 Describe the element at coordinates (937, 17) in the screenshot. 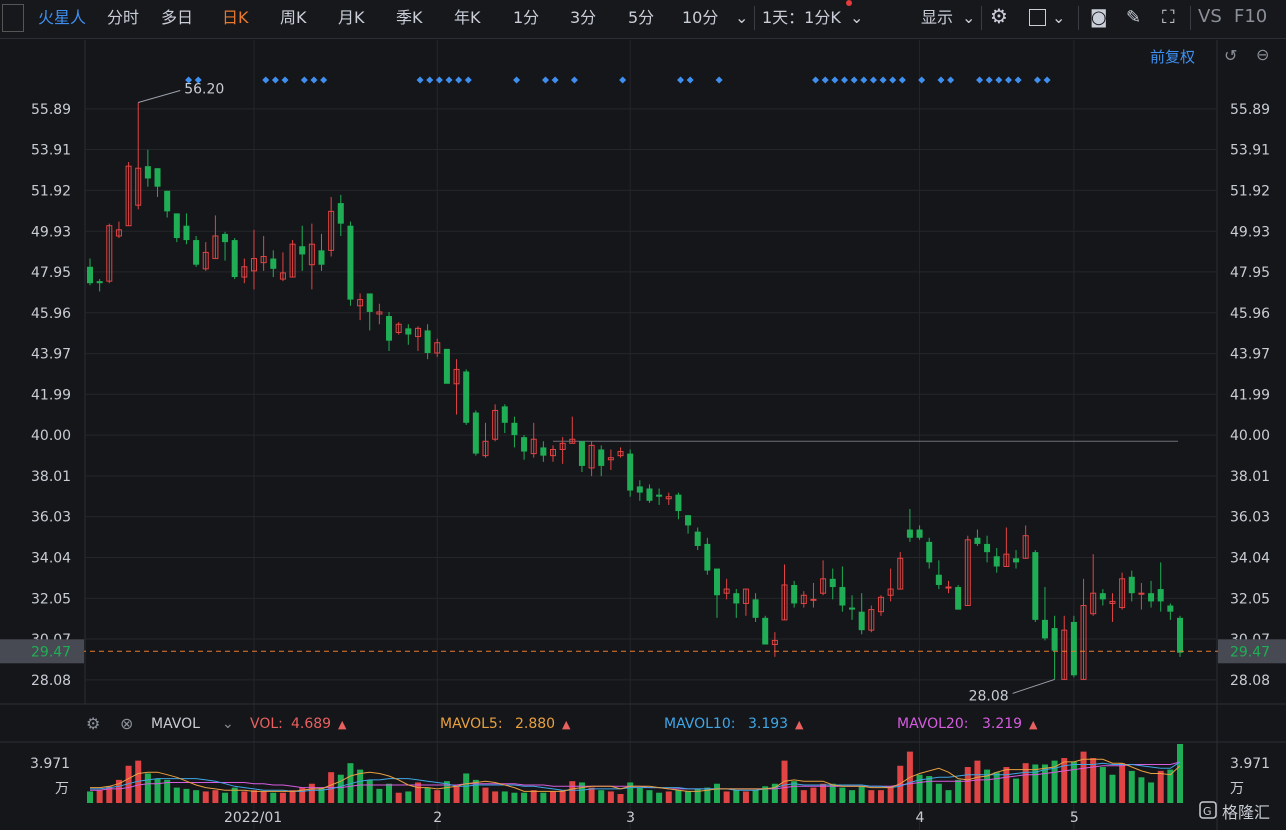

I see `display-menu: 显示` at that location.